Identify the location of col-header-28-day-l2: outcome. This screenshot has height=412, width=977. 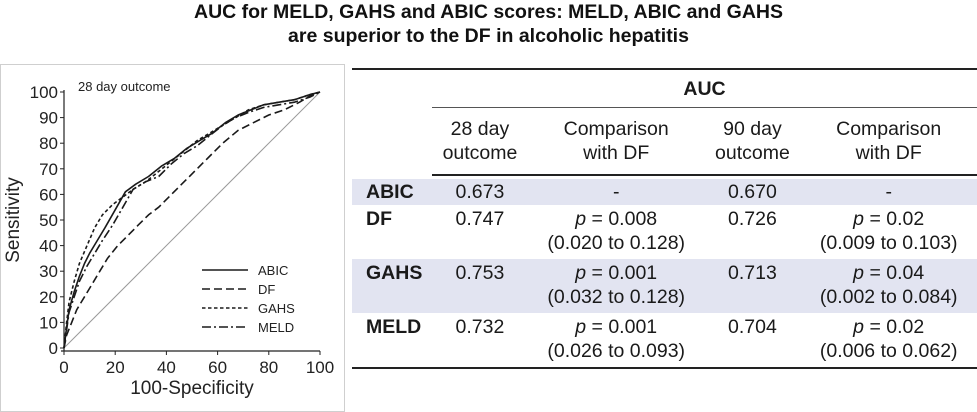
(480, 153).